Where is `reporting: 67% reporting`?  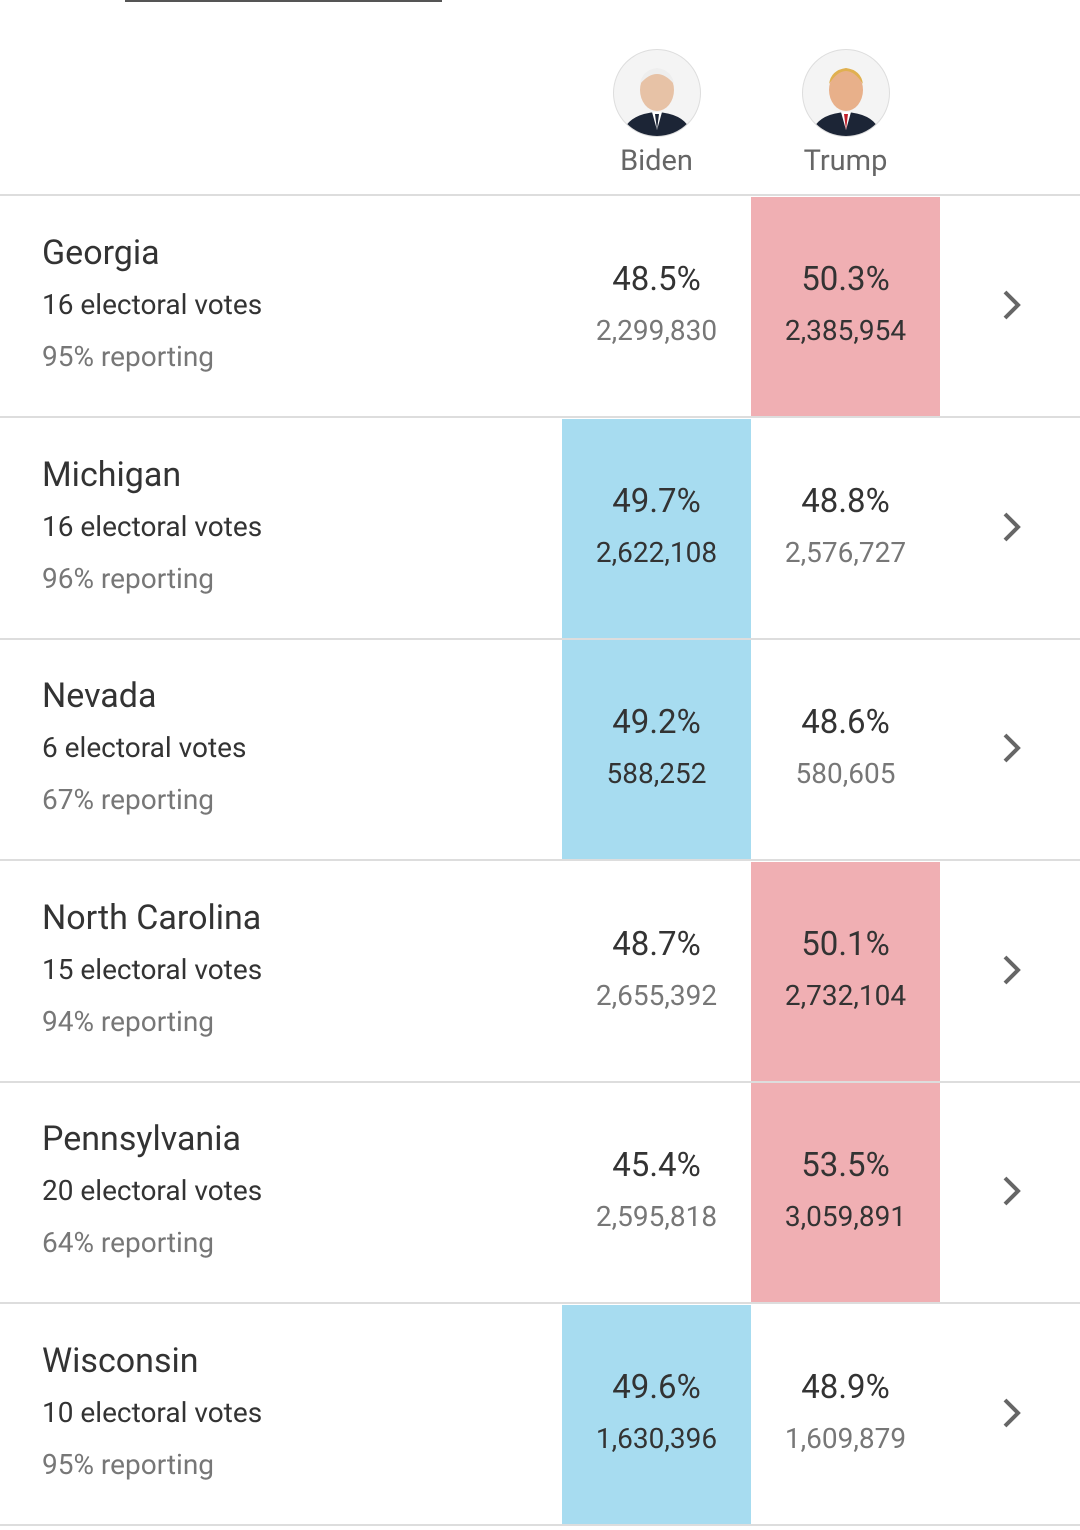 reporting: 67% reporting is located at coordinates (128, 799).